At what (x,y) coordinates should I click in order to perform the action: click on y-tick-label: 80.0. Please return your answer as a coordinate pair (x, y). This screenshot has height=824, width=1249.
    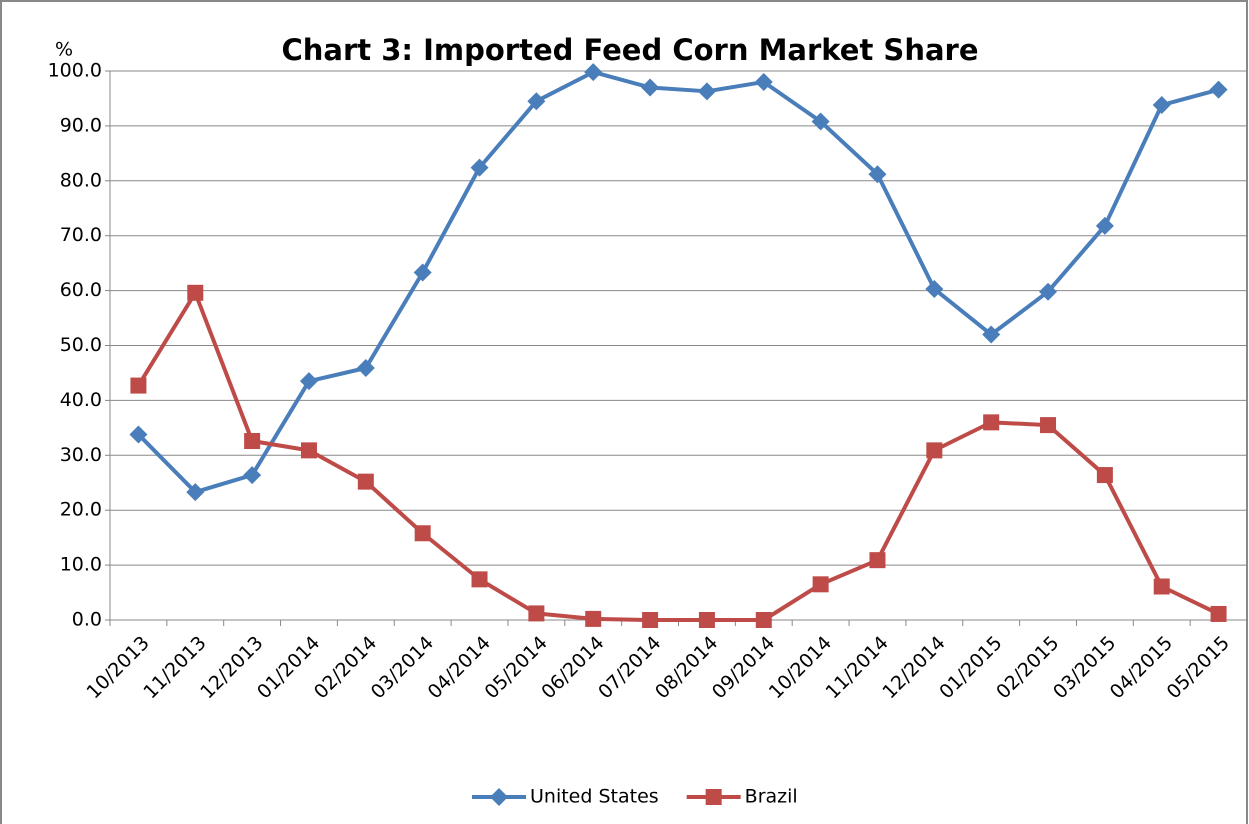
    Looking at the image, I should click on (81, 180).